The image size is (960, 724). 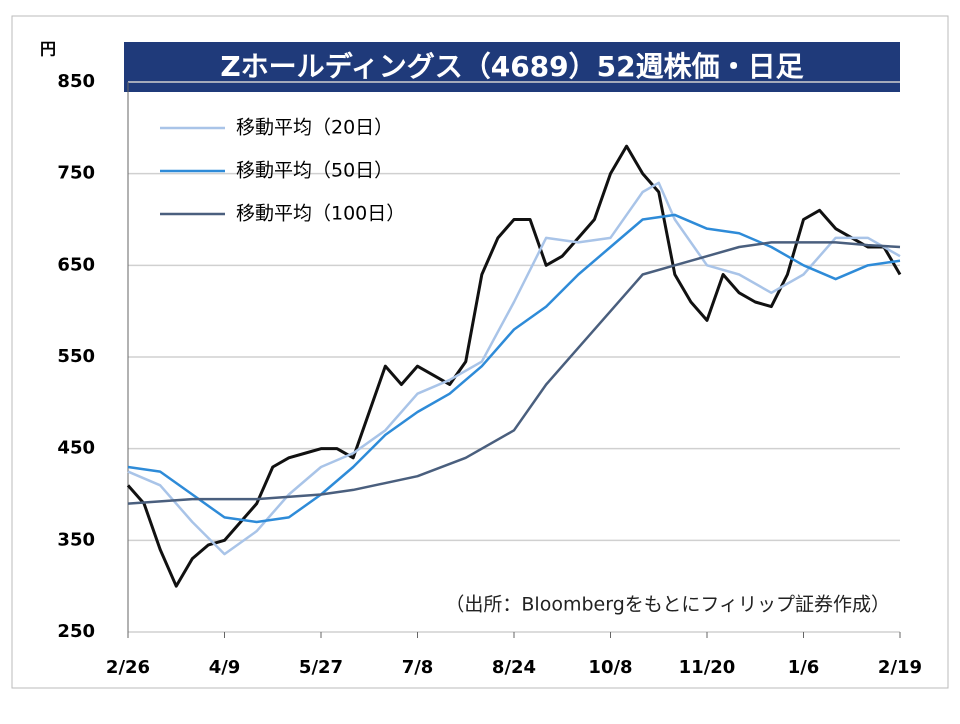 I want to click on title-bar, so click(x=512, y=67).